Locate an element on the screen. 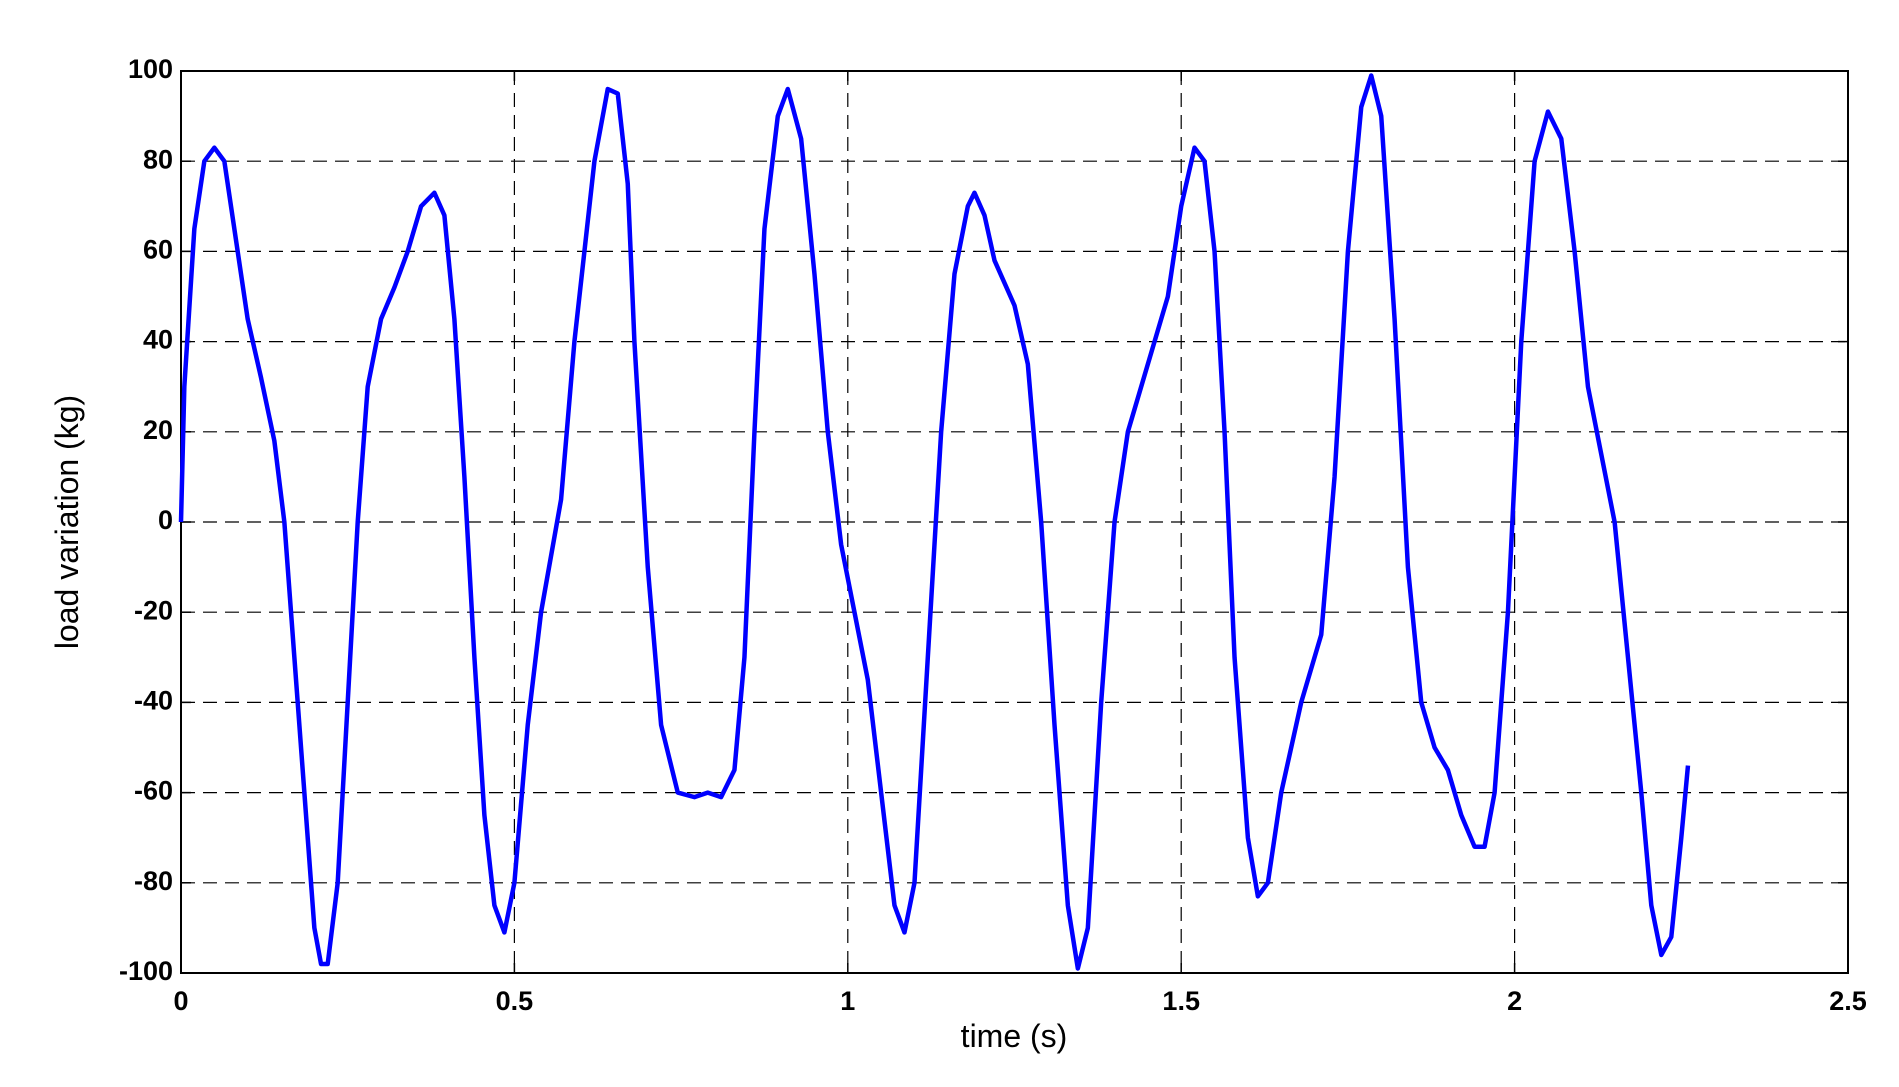 The image size is (1899, 1087). y-tick-label: 40 is located at coordinates (158, 340).